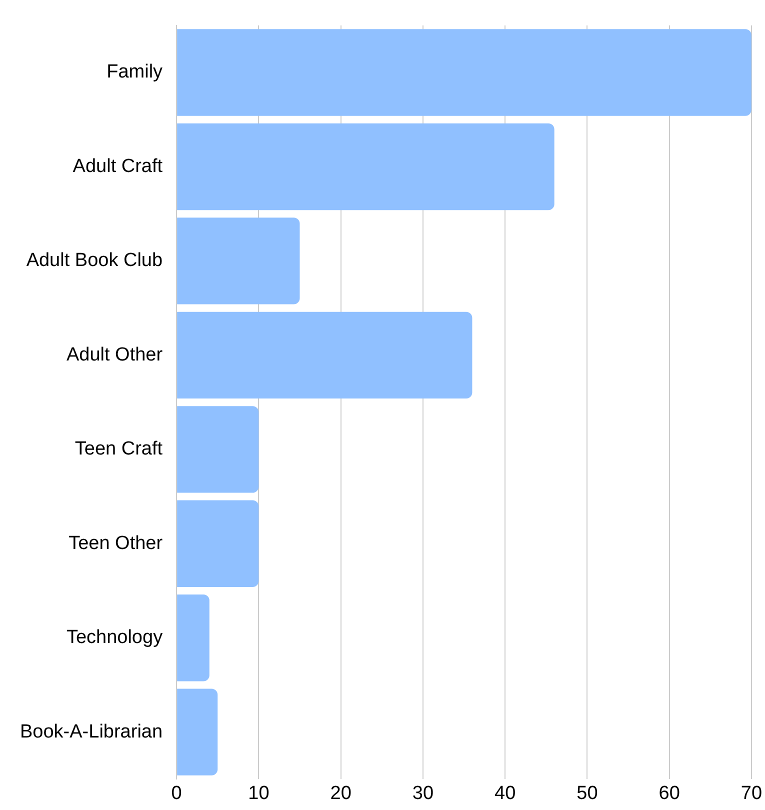  Describe the element at coordinates (505, 793) in the screenshot. I see `x-tick-label: 40` at that location.